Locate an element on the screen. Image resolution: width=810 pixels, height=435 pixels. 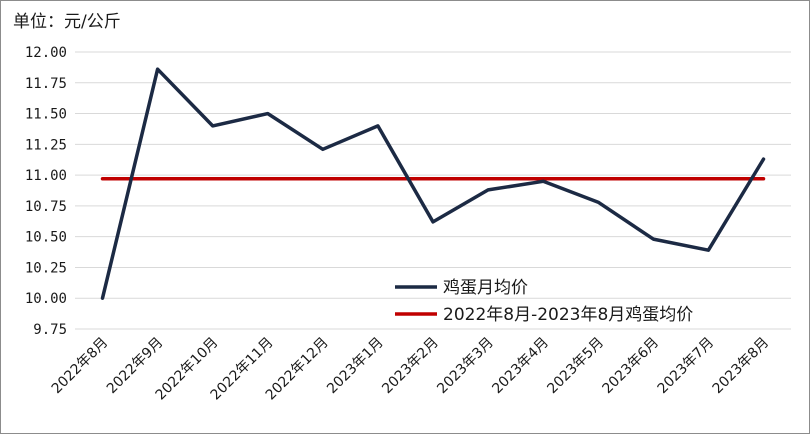
legend: 鸡蛋月均价 2022年8月-2023年8月鸡蛋均价 is located at coordinates (544, 301).